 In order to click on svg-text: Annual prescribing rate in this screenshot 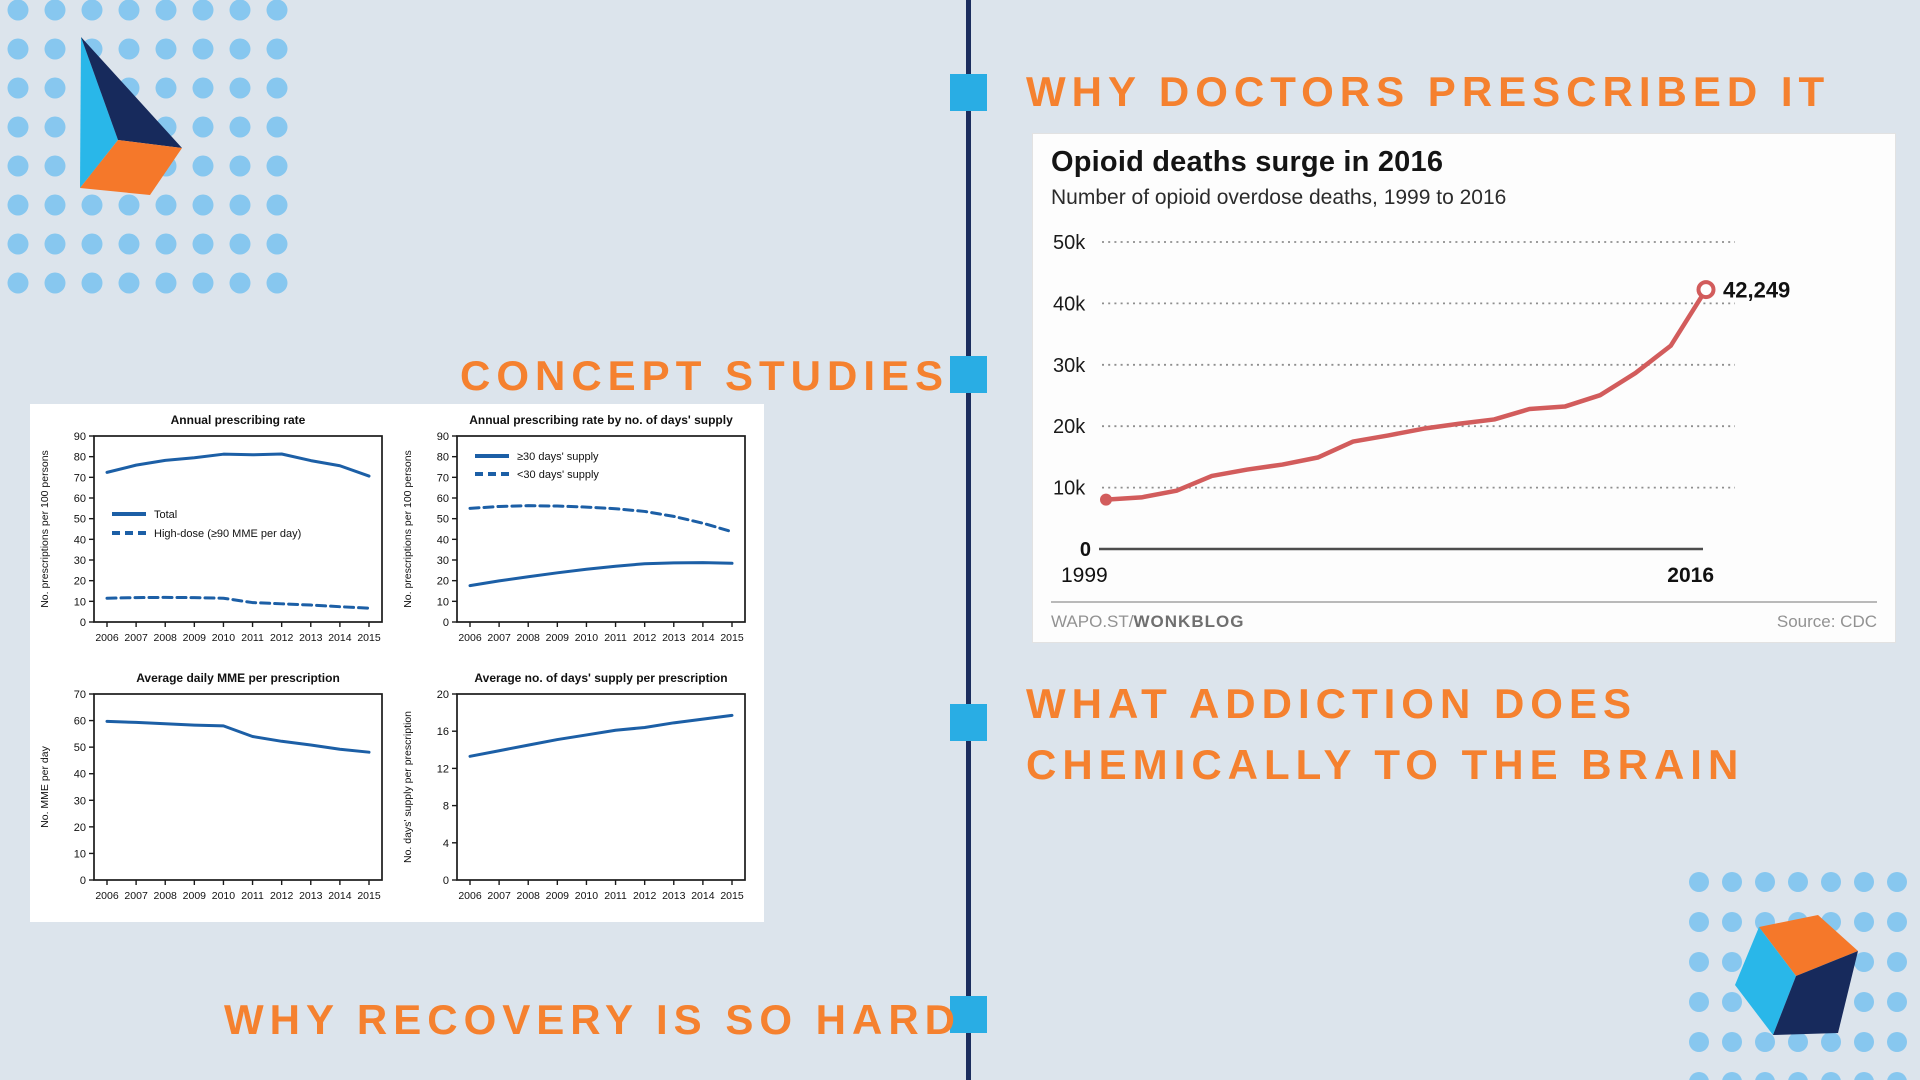, I will do `click(238, 420)`.